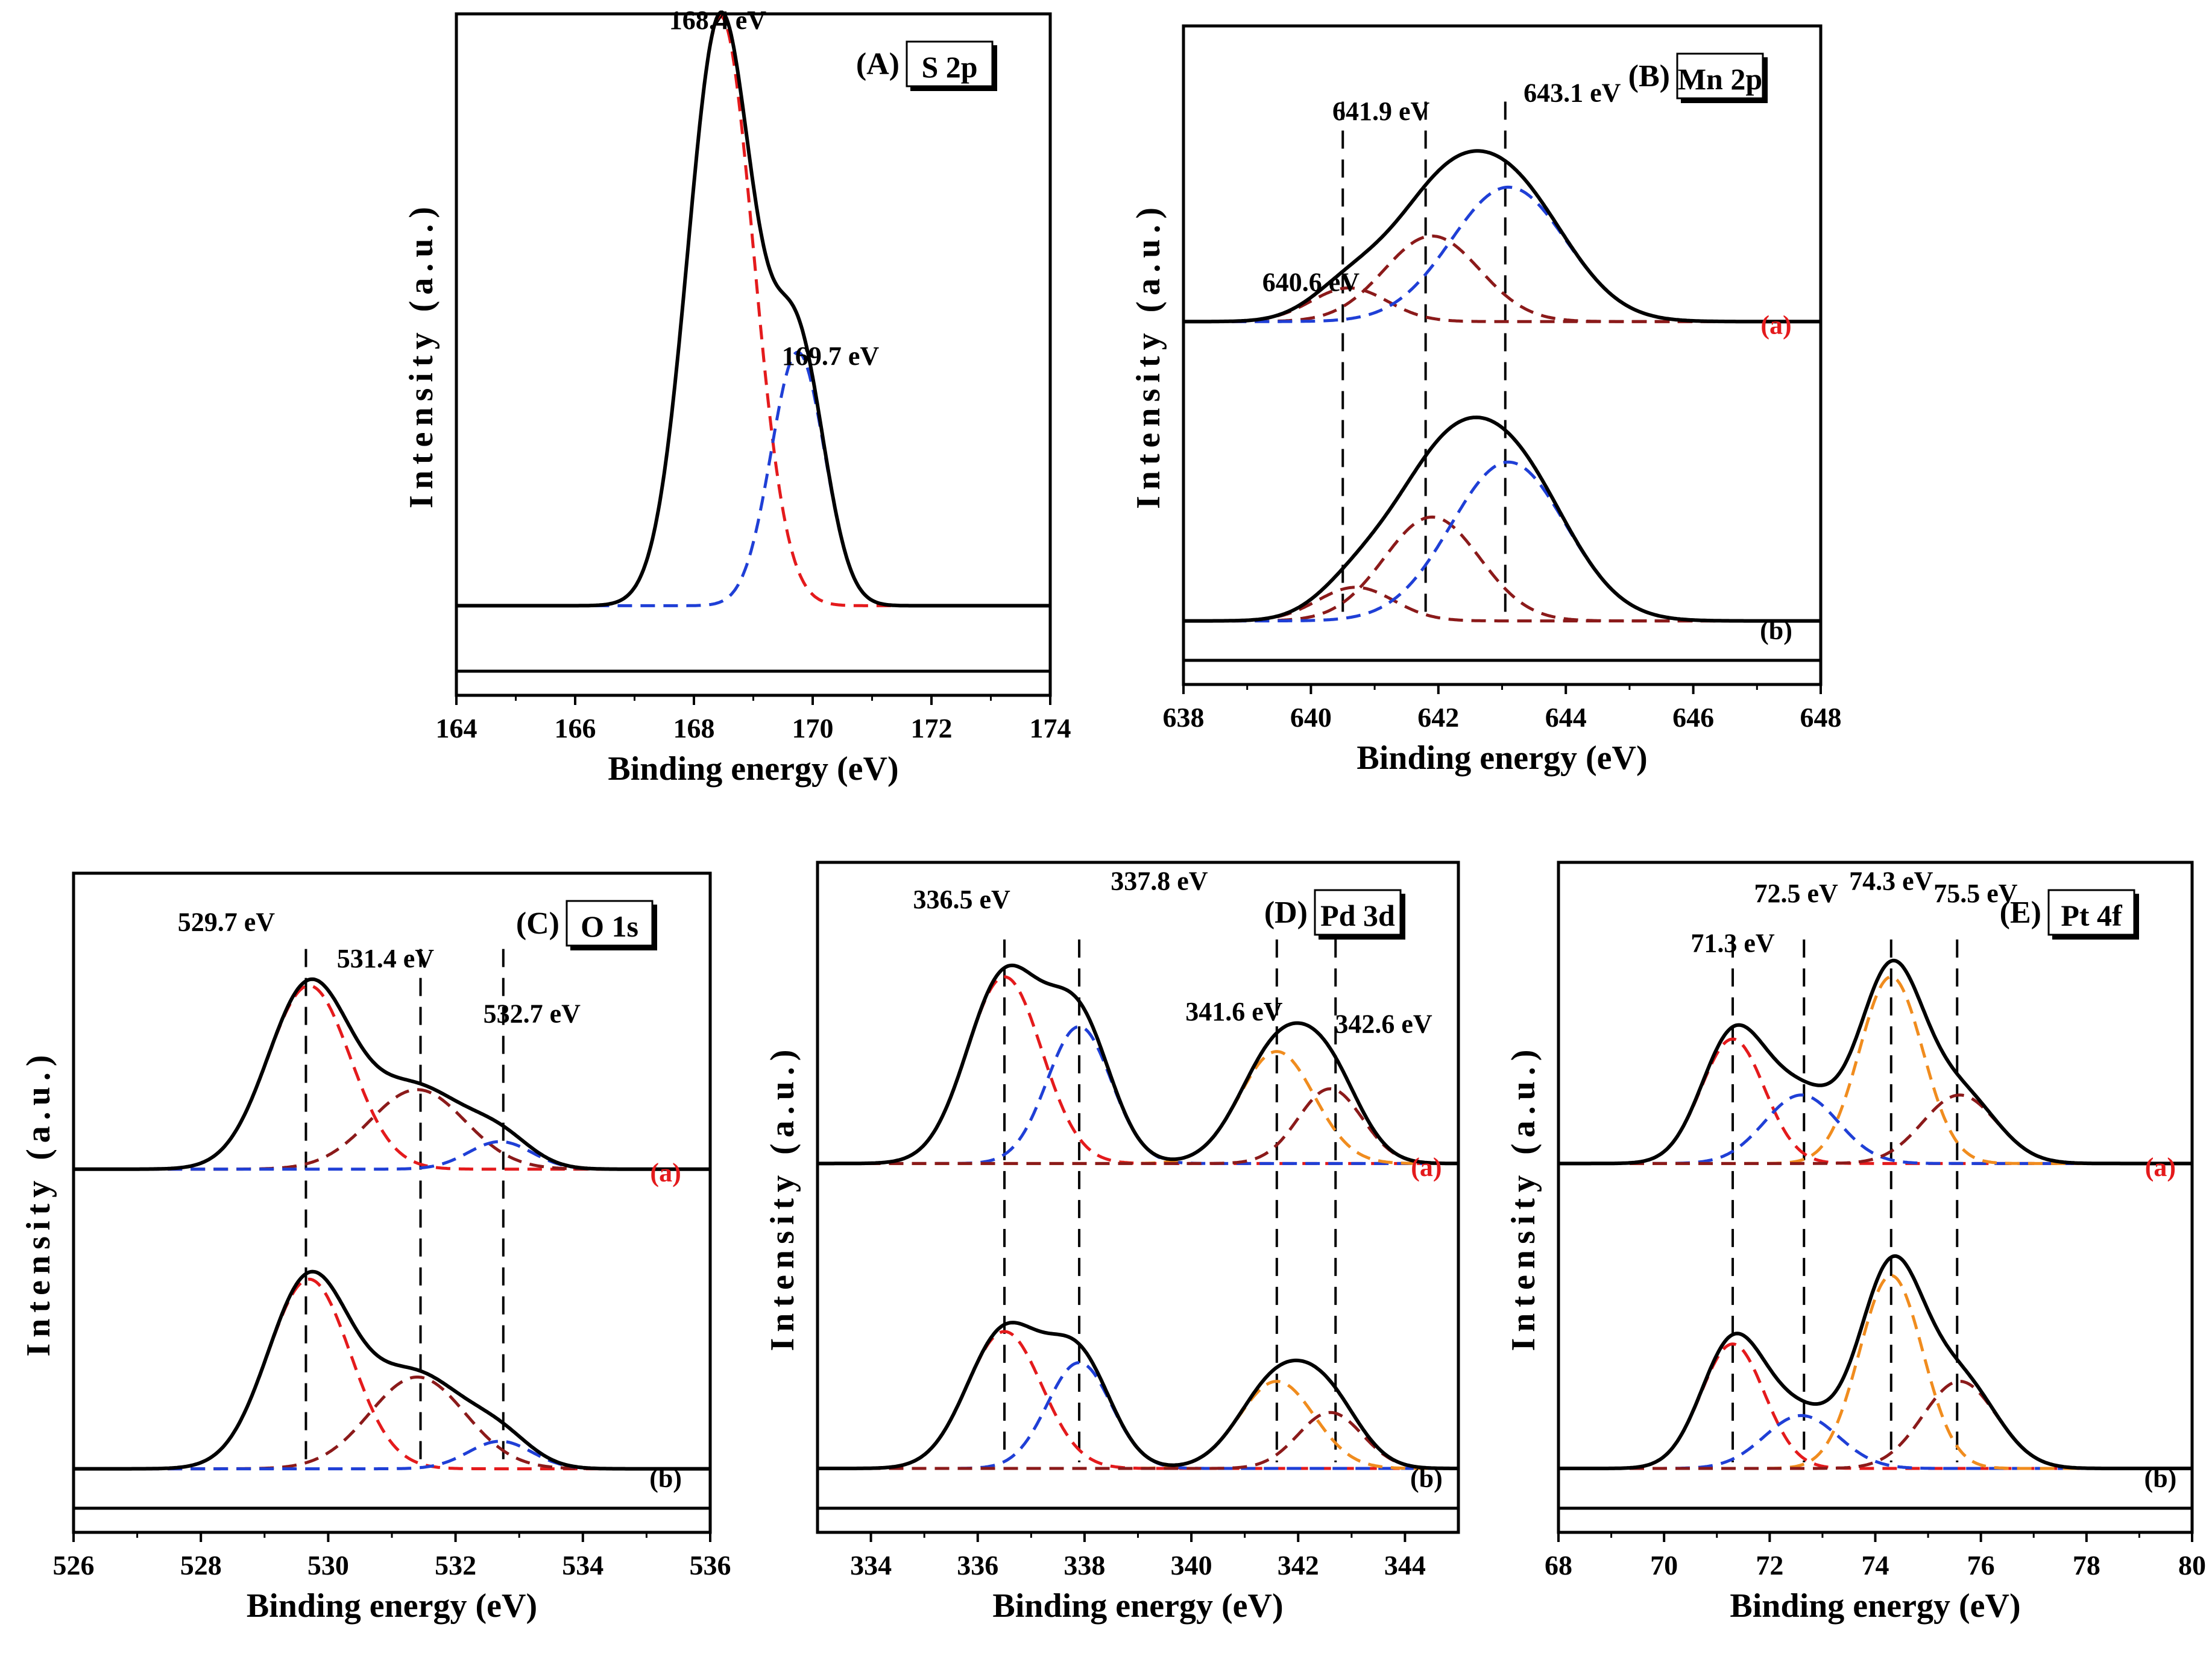 The image size is (2212, 1659). What do you see at coordinates (932, 728) in the screenshot?
I see `x-tick-label: 172` at bounding box center [932, 728].